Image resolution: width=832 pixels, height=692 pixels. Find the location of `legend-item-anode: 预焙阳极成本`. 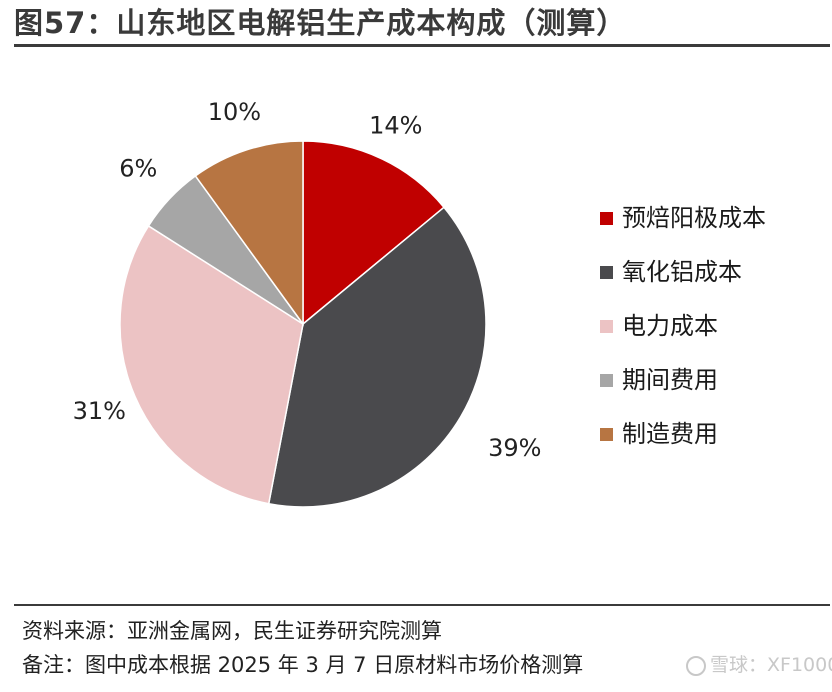

legend-item-anode: 预焙阳极成本 is located at coordinates (710, 225).